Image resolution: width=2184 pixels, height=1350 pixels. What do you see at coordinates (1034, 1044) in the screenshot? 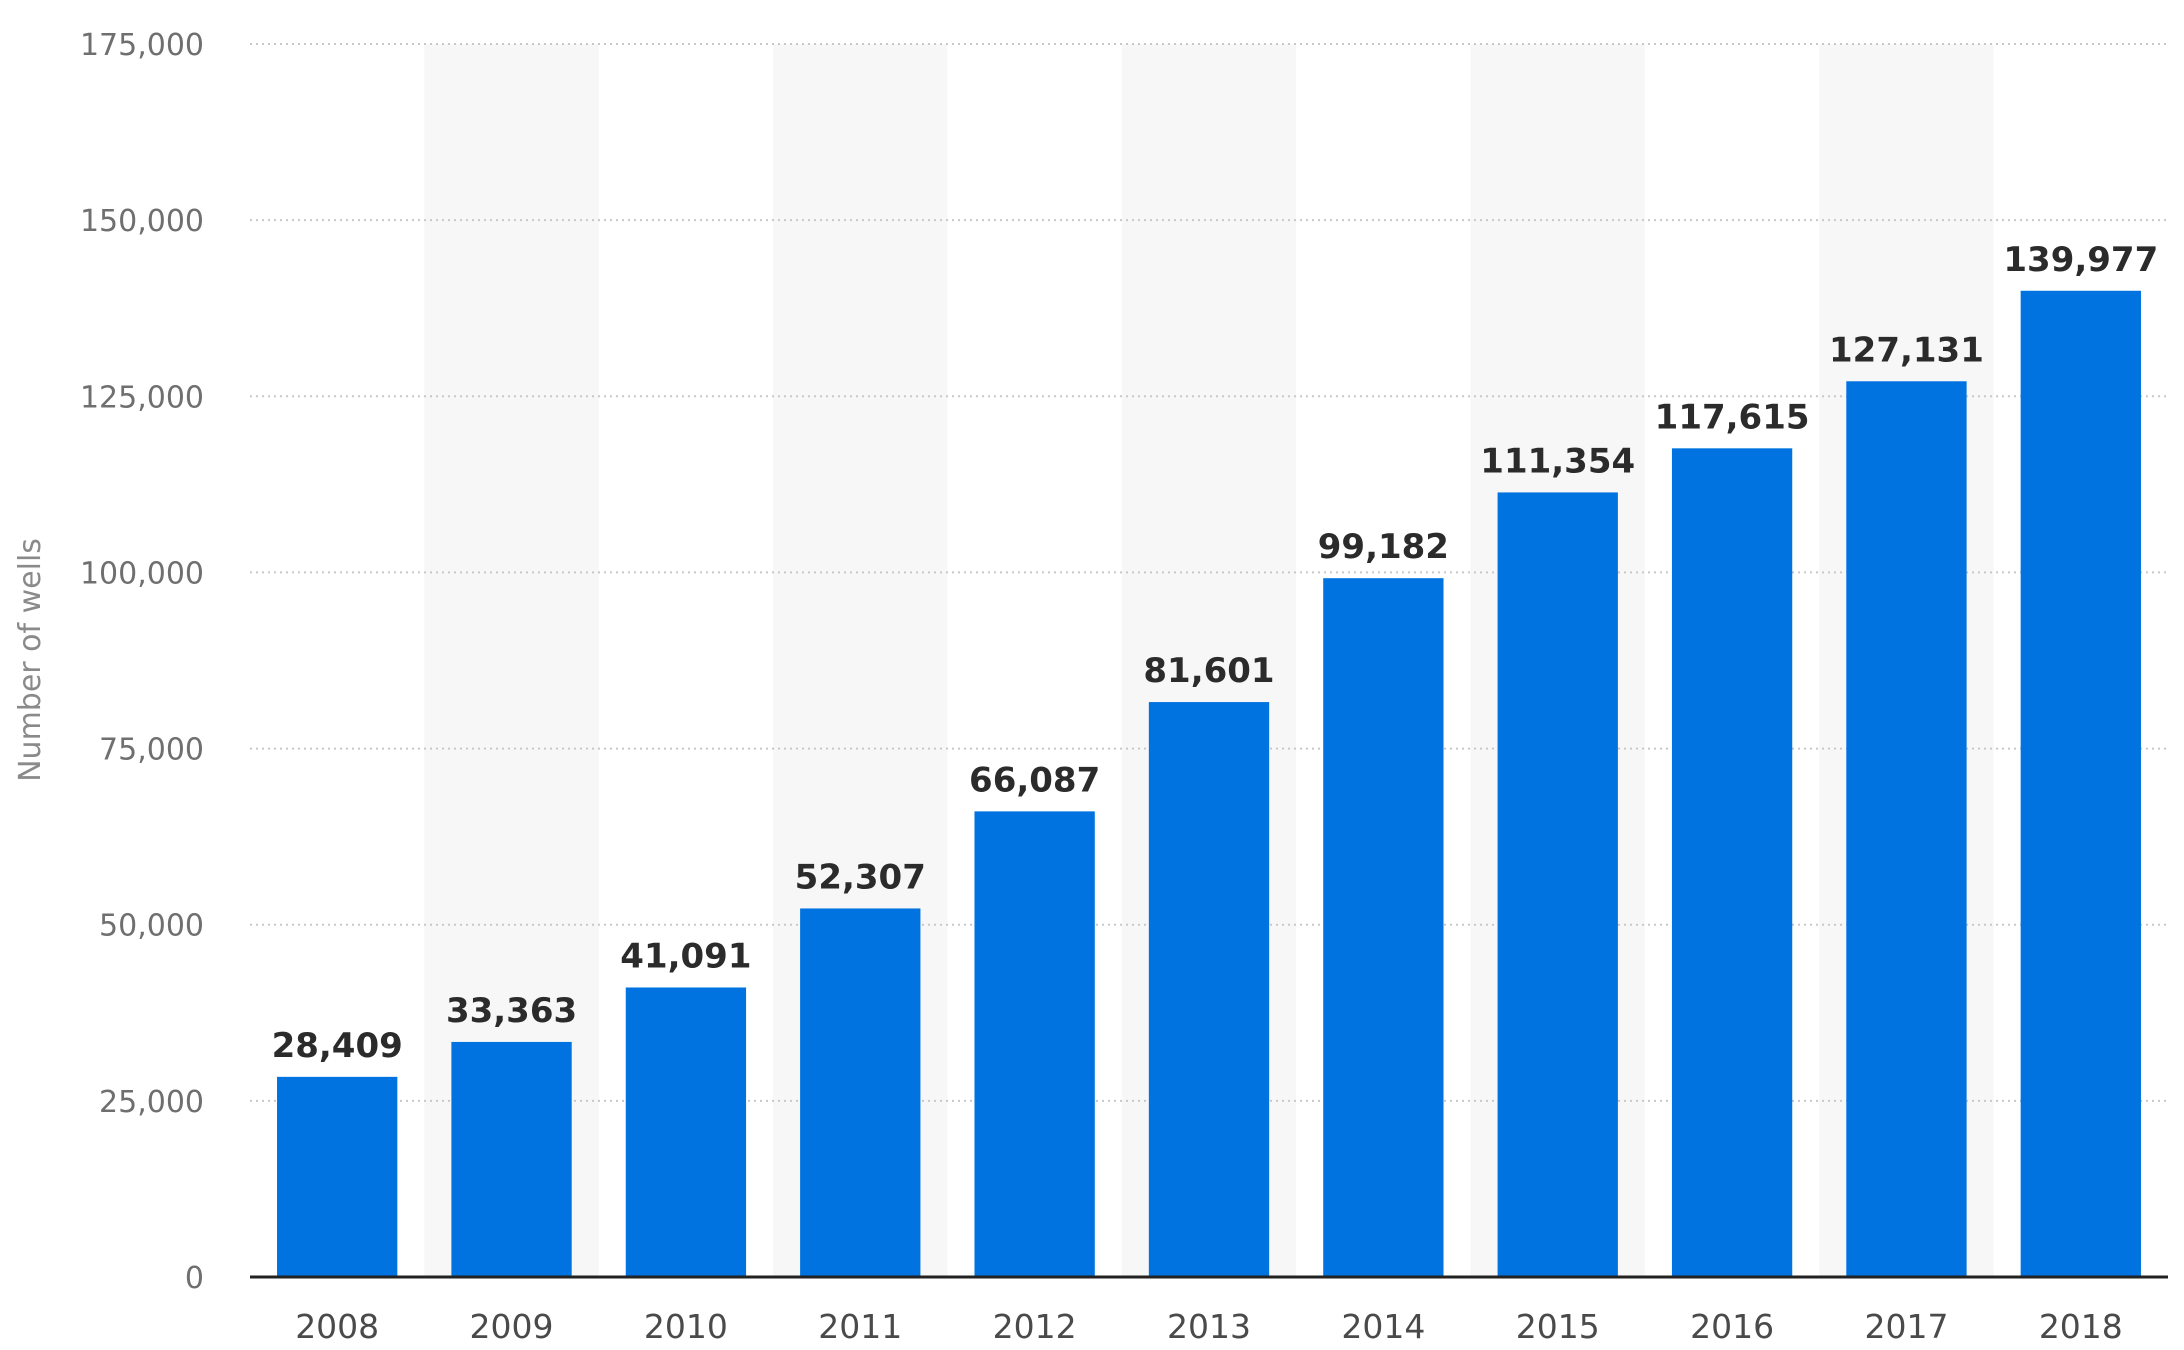
I see `bar-2012` at bounding box center [1034, 1044].